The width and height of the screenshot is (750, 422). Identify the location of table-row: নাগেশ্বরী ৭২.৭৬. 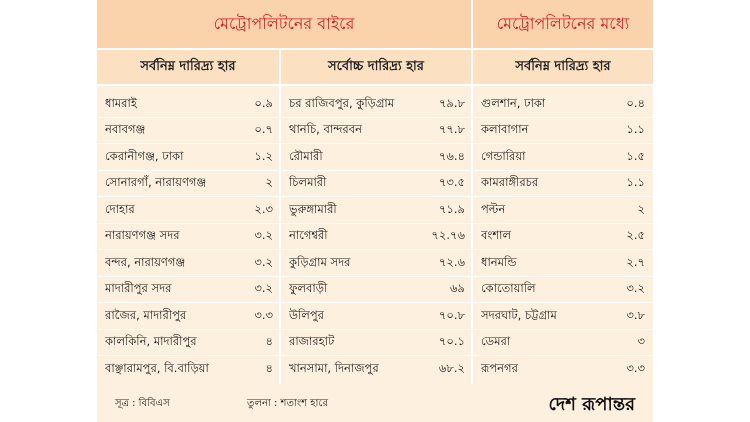
(377, 237).